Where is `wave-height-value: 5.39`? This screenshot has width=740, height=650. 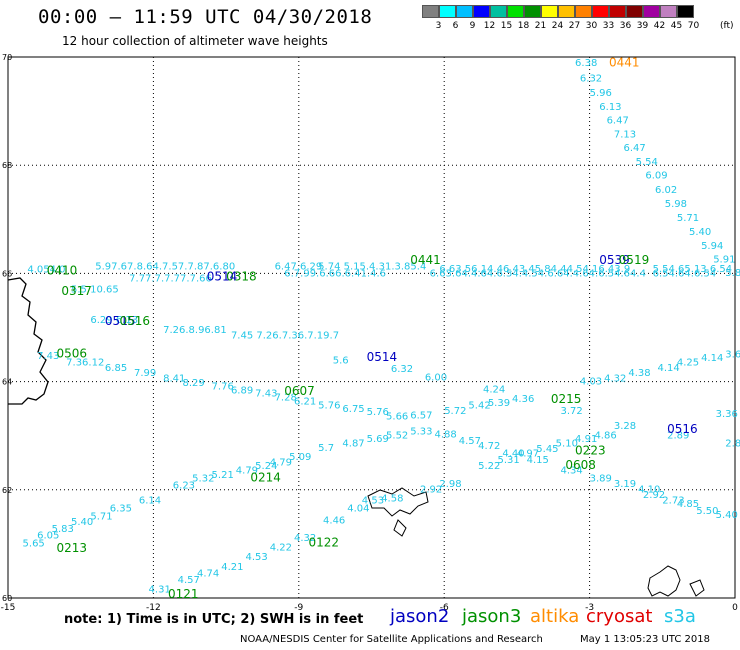
wave-height-value: 5.39 is located at coordinates (499, 403).